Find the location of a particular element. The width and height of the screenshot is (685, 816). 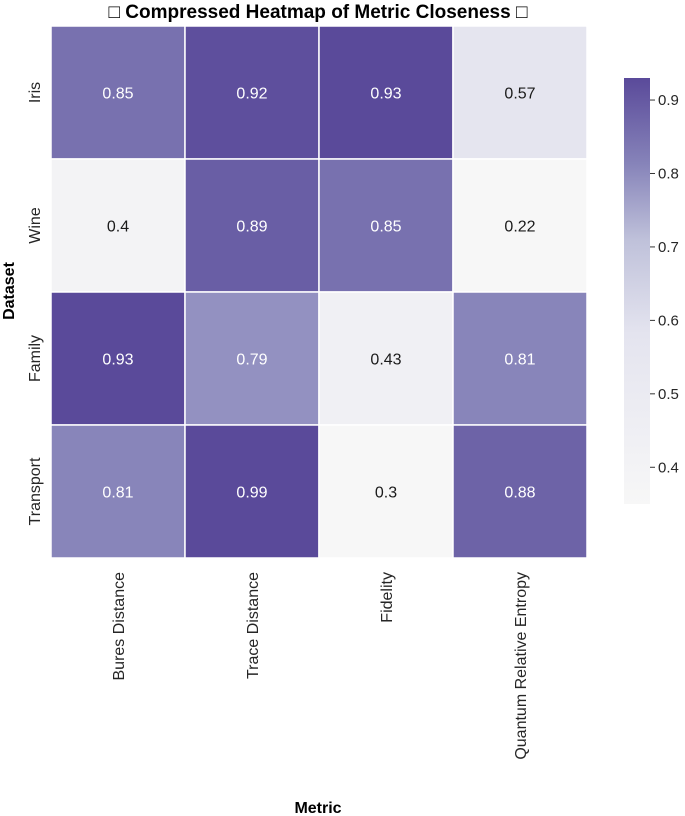

cell-value-label: 0.3 is located at coordinates (386, 493).